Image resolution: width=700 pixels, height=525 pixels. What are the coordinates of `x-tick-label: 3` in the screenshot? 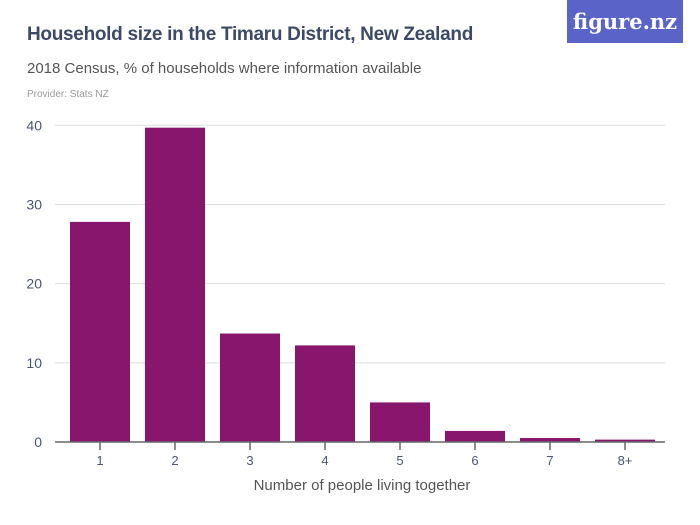 It's located at (249, 460).